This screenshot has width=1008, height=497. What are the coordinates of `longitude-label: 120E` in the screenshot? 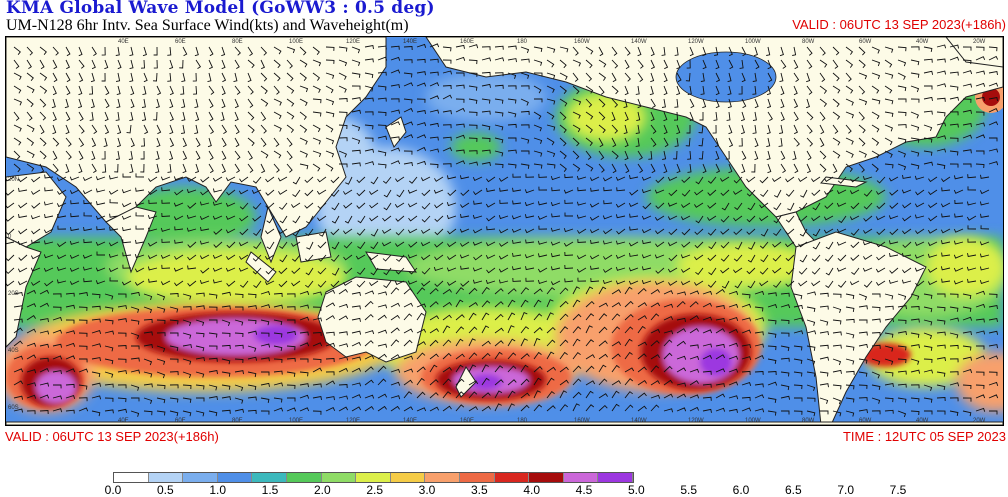 It's located at (353, 42).